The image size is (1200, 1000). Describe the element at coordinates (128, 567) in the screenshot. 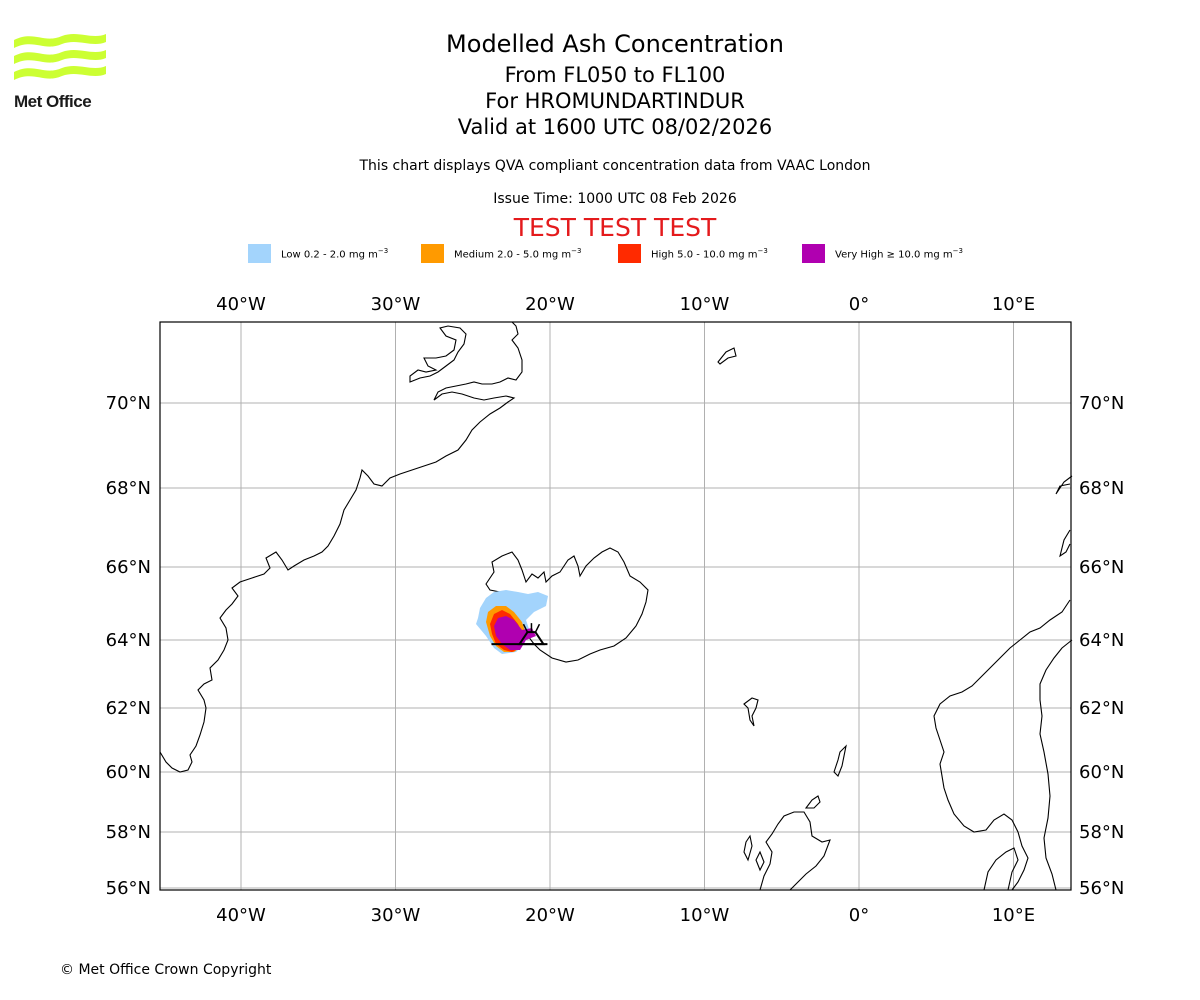

I see `lat-label-left: 66°N` at that location.